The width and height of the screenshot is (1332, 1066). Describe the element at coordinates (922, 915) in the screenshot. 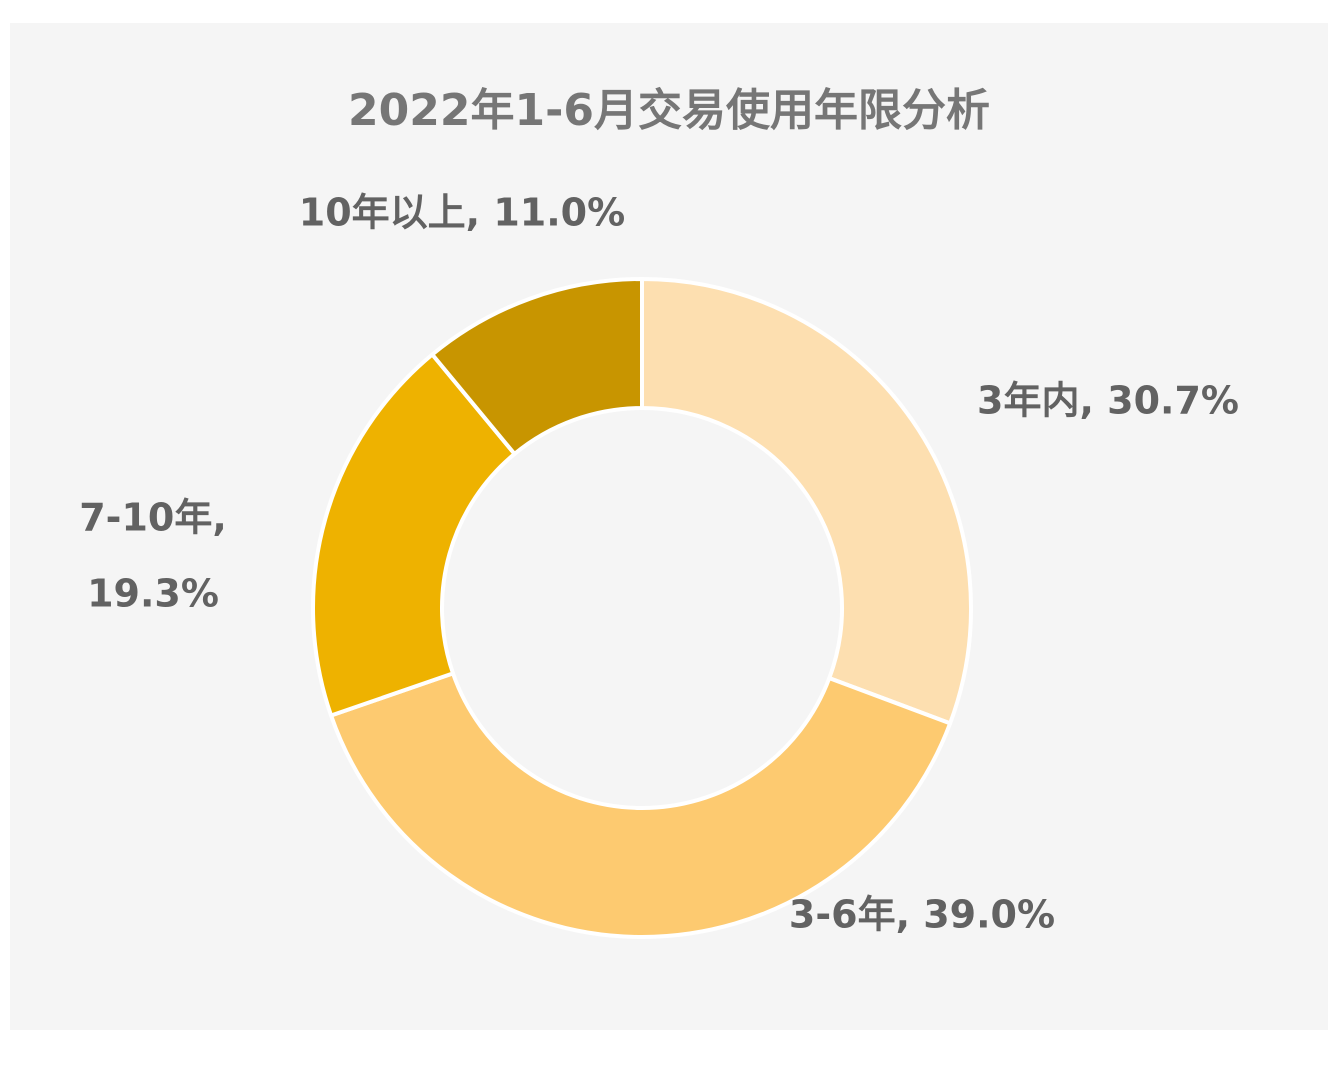

I see `slice-data-label: 3-6年, 39.0%` at that location.